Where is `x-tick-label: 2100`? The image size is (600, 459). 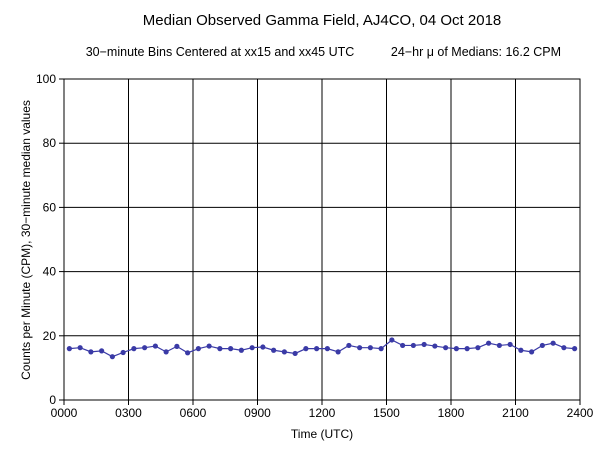
x-tick-label: 2100 is located at coordinates (515, 413).